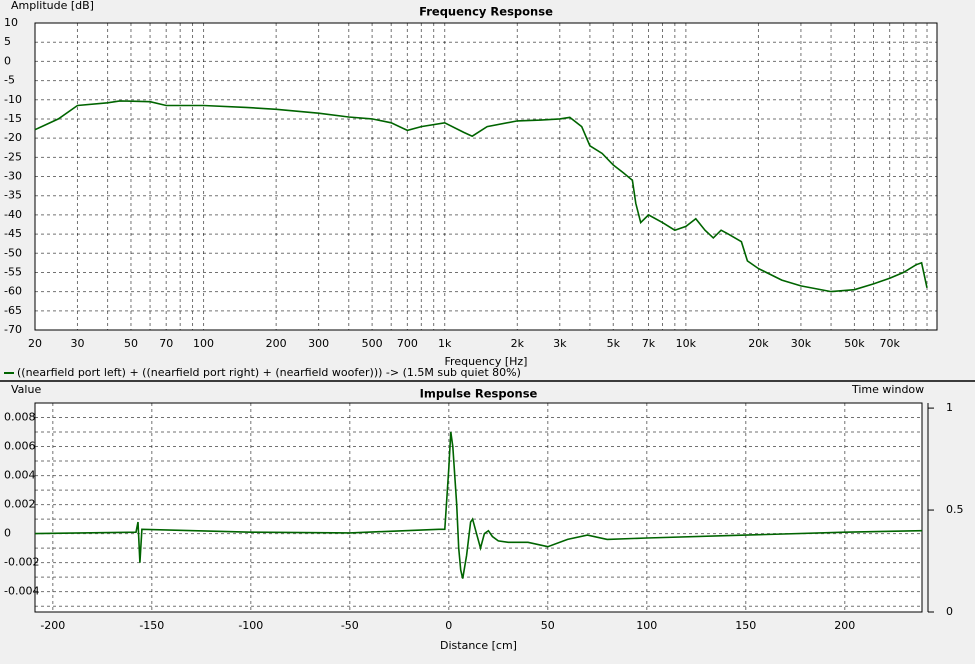 The width and height of the screenshot is (975, 664). I want to click on x-tick-label: 20k, so click(758, 343).